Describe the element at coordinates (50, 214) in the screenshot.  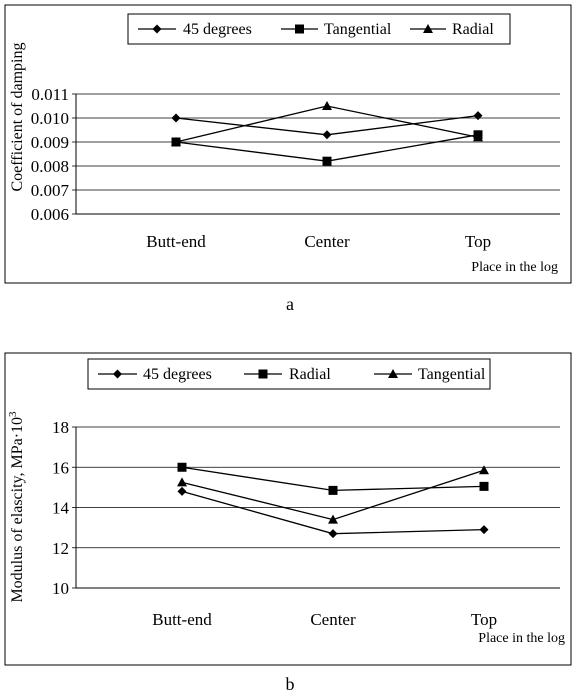
I see `y-tick-label: 0.006` at that location.